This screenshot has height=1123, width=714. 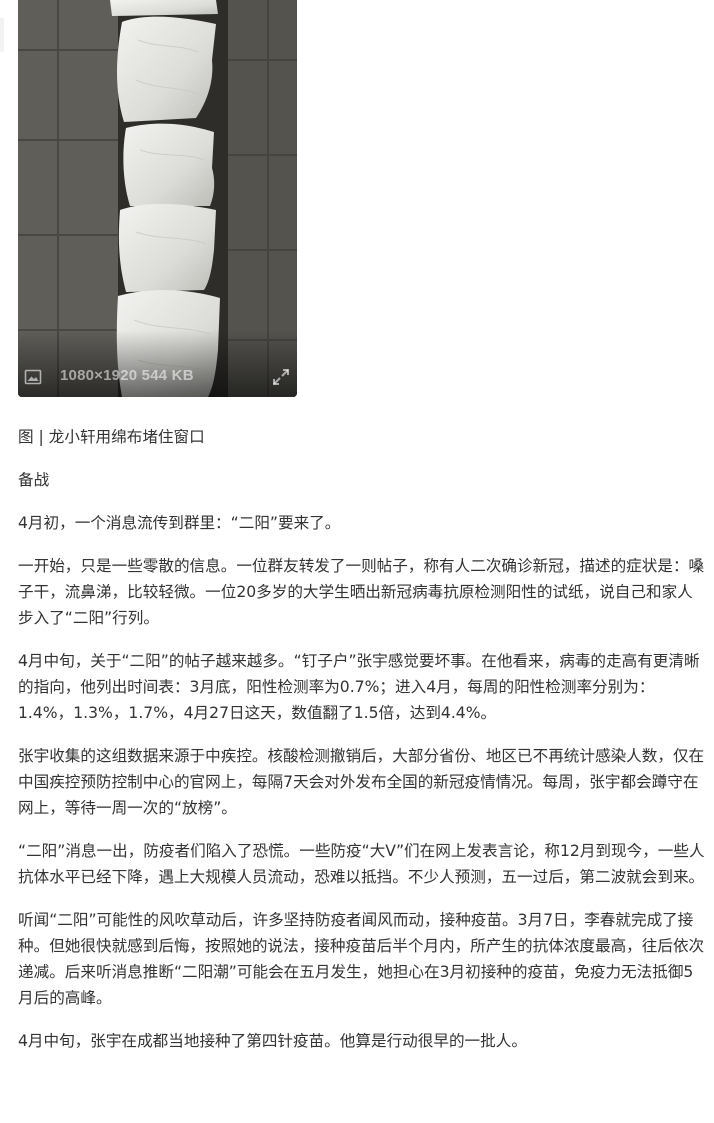 What do you see at coordinates (2, 35) in the screenshot?
I see `left-edge-strip` at bounding box center [2, 35].